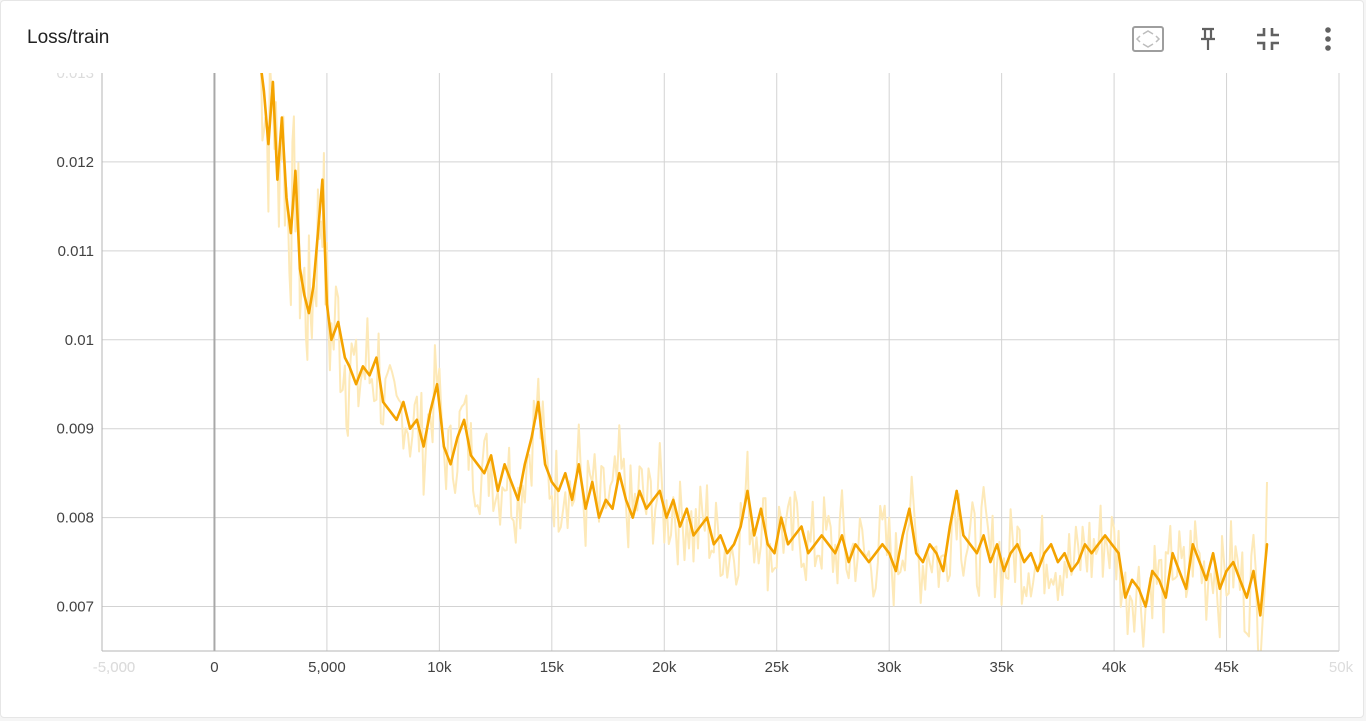 Image resolution: width=1366 pixels, height=721 pixels. I want to click on x-tick-label: 30k, so click(889, 667).